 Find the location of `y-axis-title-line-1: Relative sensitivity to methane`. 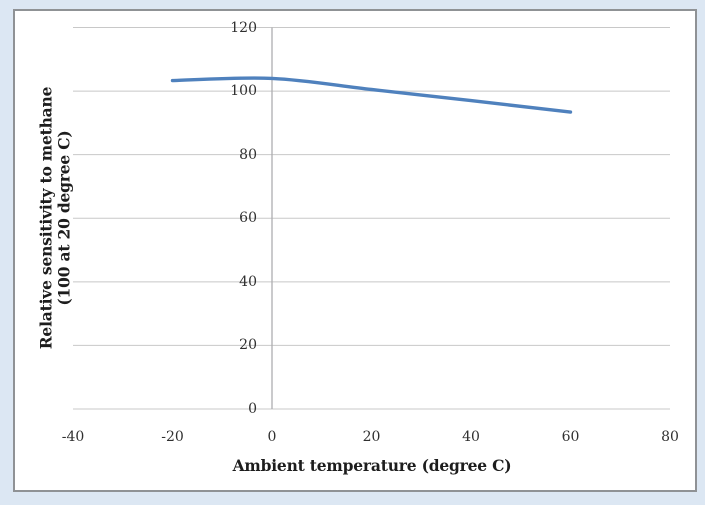

y-axis-title-line-1: Relative sensitivity to methane is located at coordinates (46, 218).